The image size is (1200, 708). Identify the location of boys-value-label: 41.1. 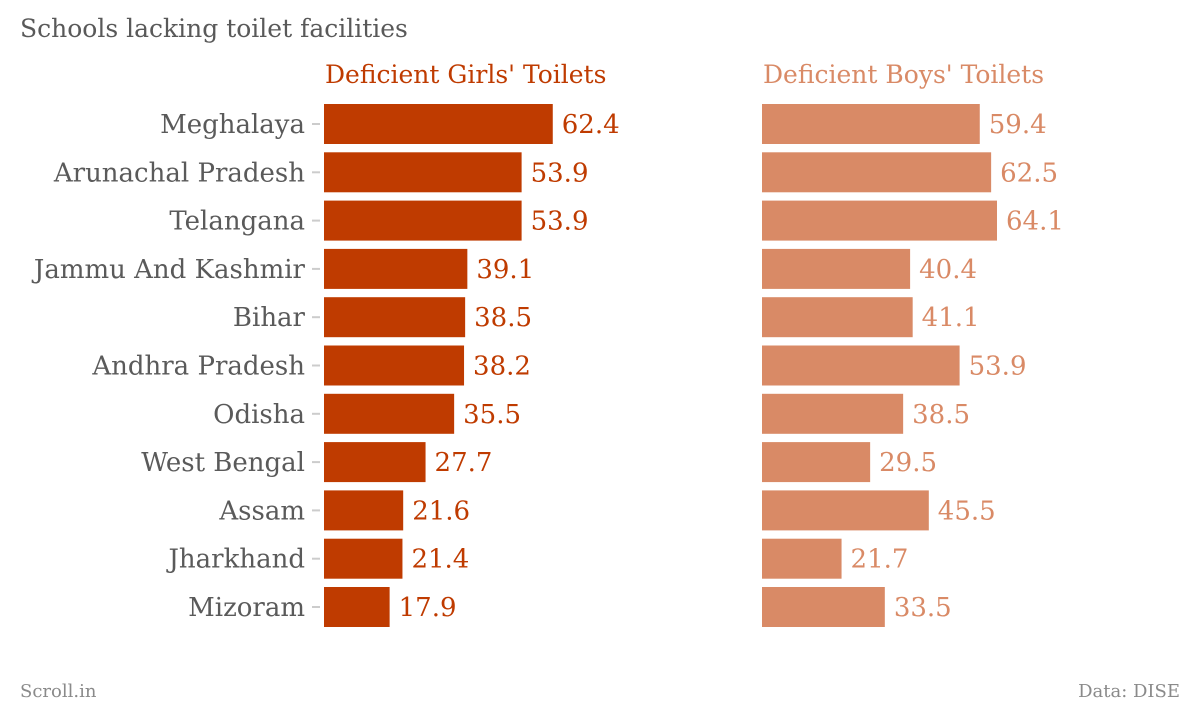
(951, 318).